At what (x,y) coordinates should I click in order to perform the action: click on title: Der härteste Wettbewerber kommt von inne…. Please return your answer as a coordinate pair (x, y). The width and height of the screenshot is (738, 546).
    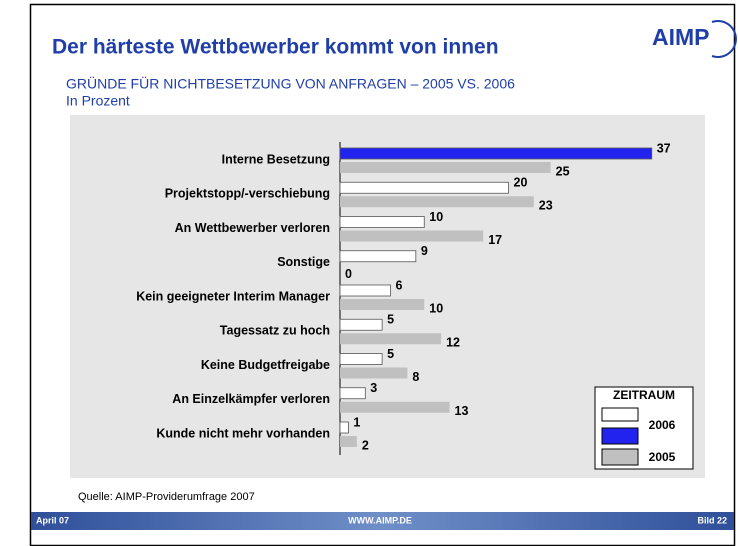
    Looking at the image, I should click on (275, 47).